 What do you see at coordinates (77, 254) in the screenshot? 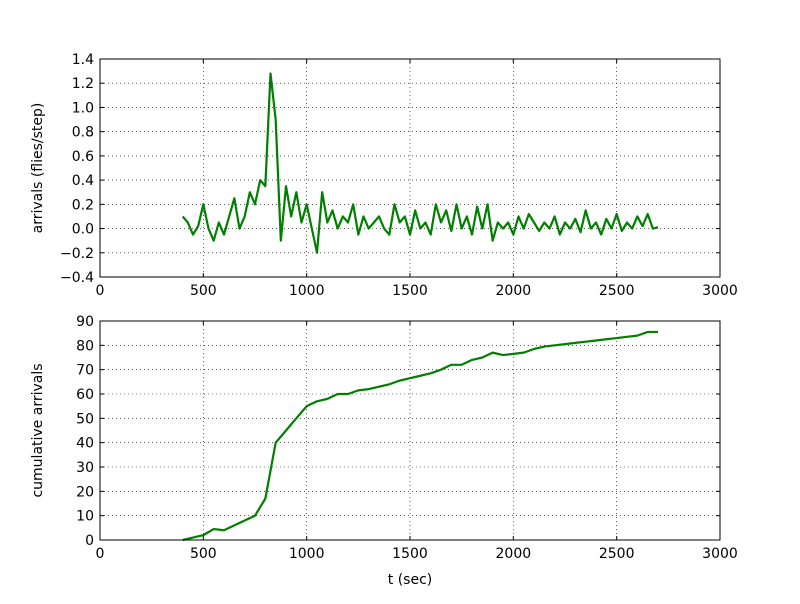
I see `y-tick-label: −0.2` at bounding box center [77, 254].